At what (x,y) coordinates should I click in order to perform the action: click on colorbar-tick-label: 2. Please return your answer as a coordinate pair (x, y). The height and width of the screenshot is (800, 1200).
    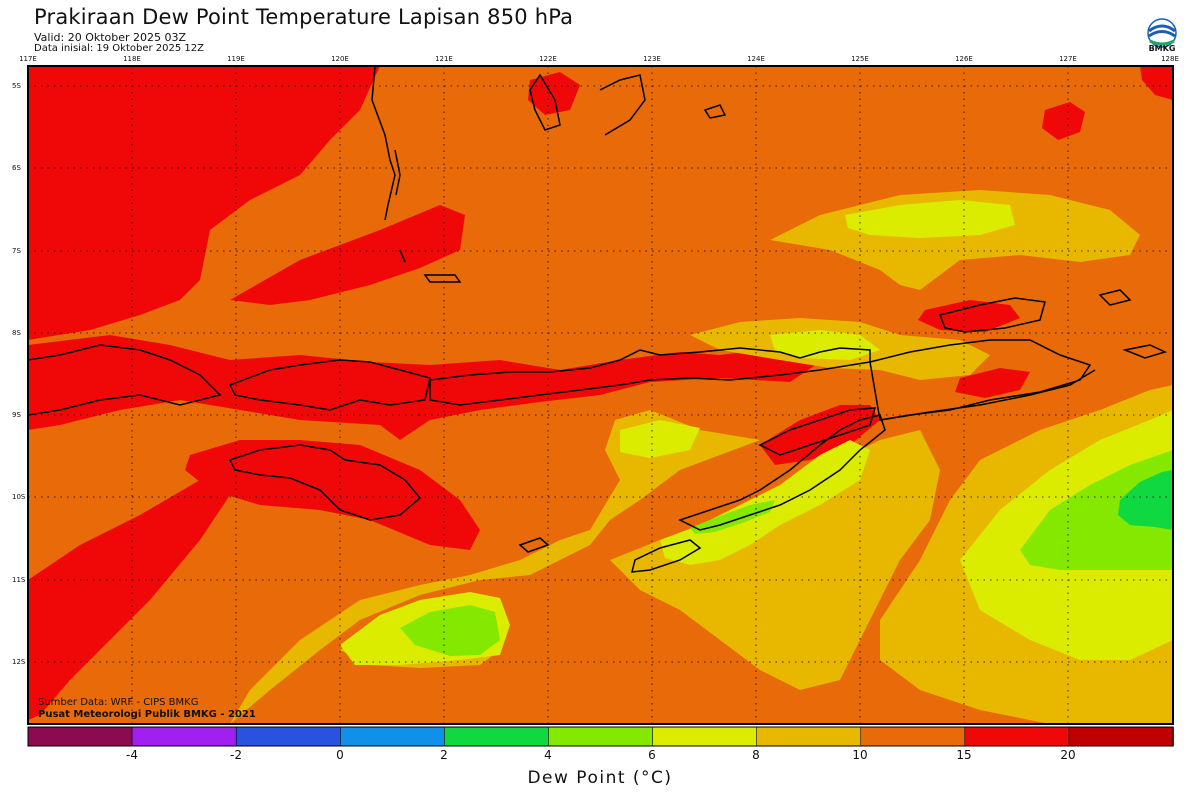
    Looking at the image, I should click on (444, 755).